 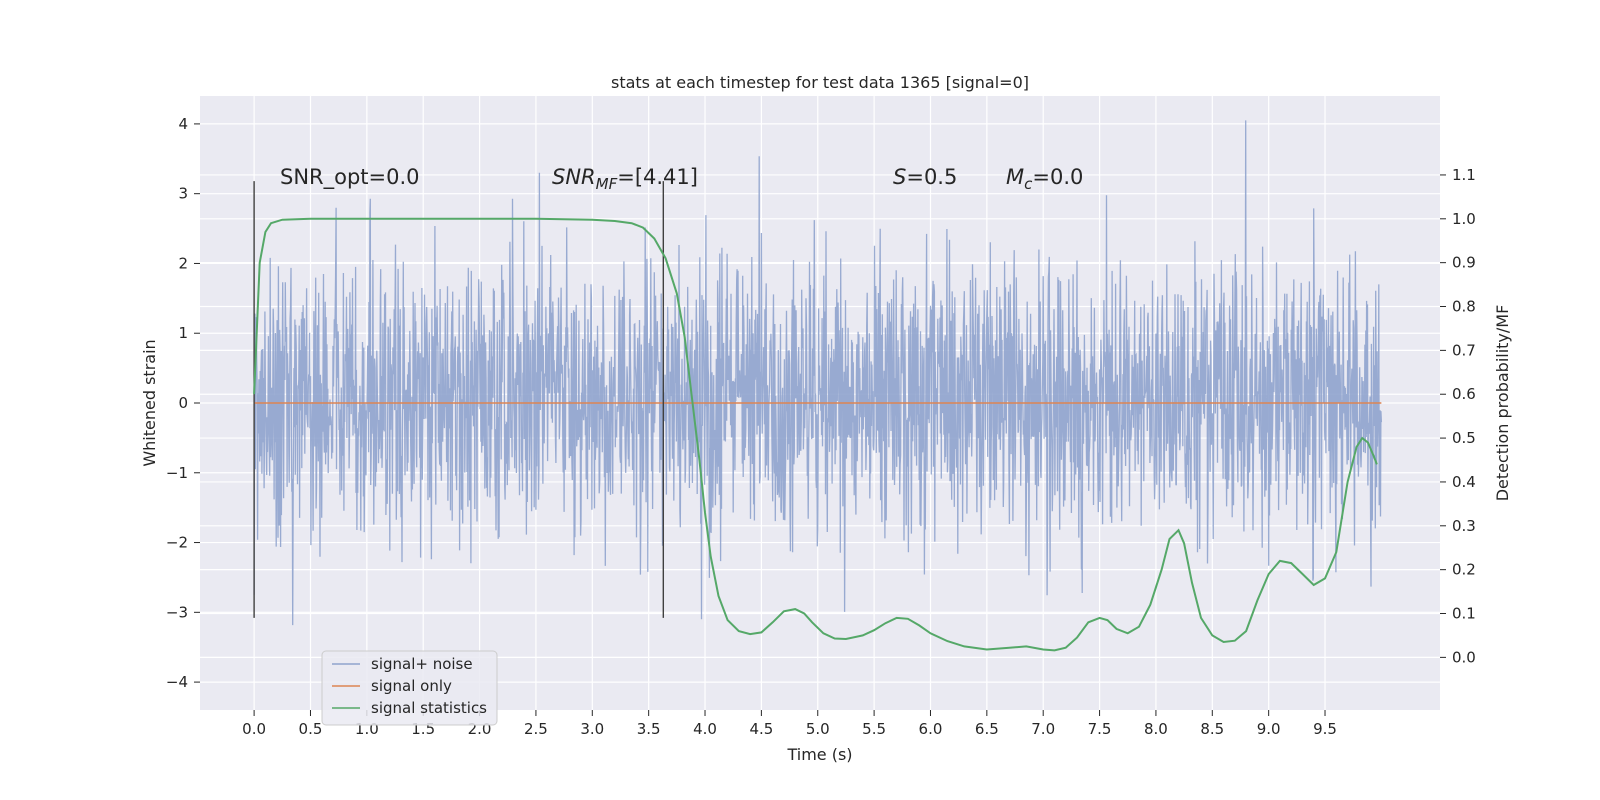 What do you see at coordinates (705, 729) in the screenshot?
I see `x-tick-label: 4.0` at bounding box center [705, 729].